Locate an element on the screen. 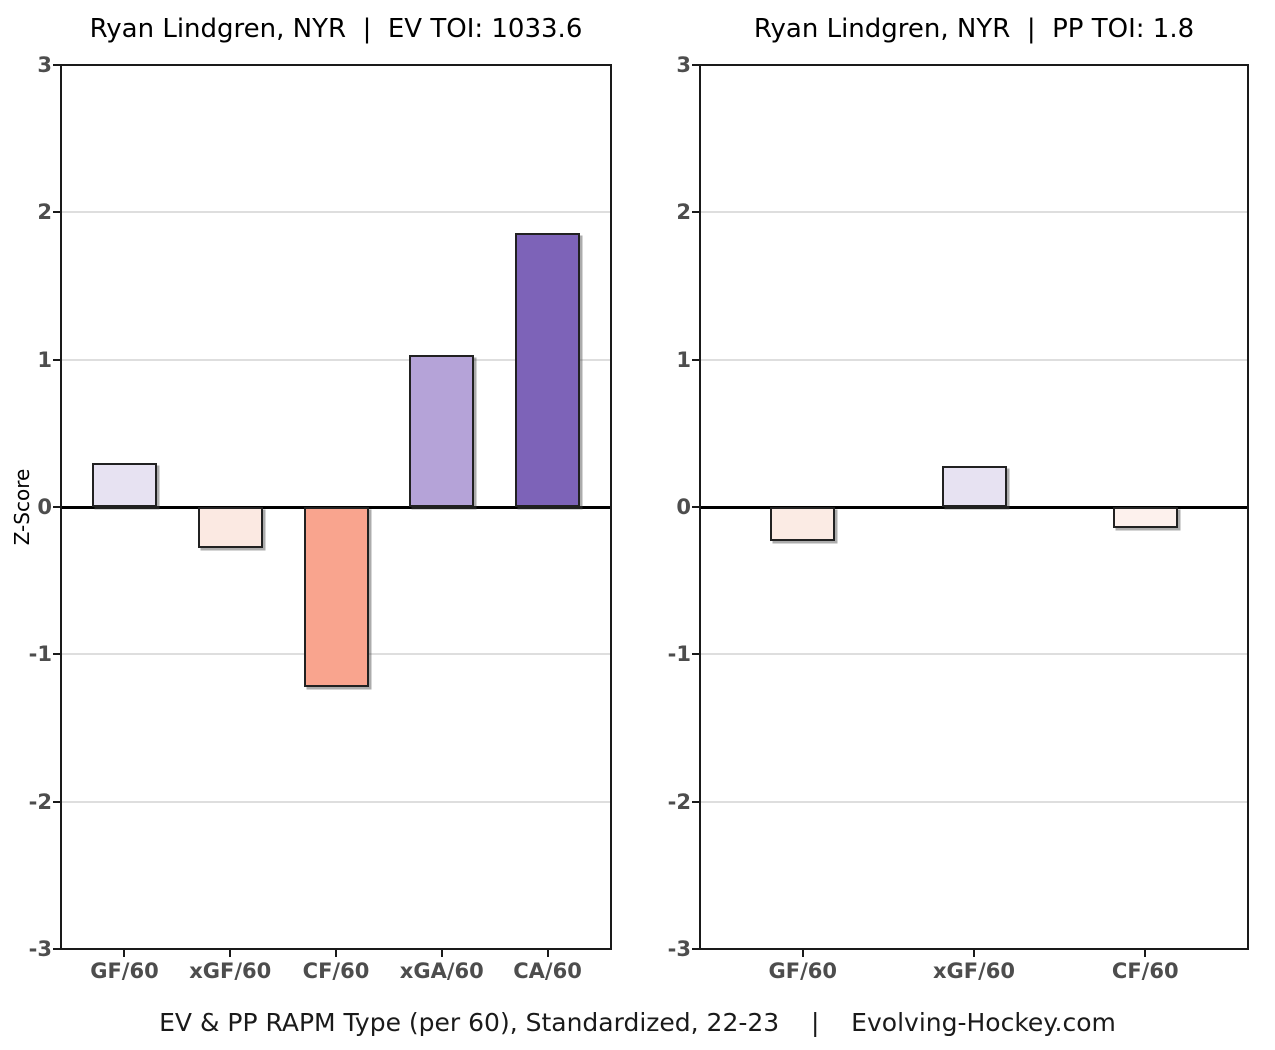 This screenshot has width=1275, height=1050. chart-title-pp: Ryan Lindgren, NYR | PP TOI: 1.8 is located at coordinates (974, 29).